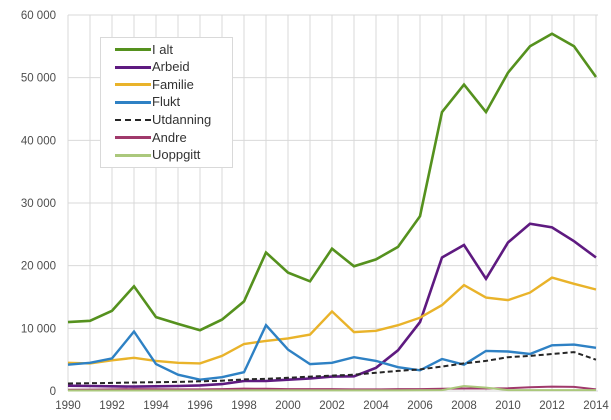 This screenshot has width=611, height=420. Describe the element at coordinates (38, 79) in the screenshot. I see `y-axis-tick-label: 50 000` at that location.